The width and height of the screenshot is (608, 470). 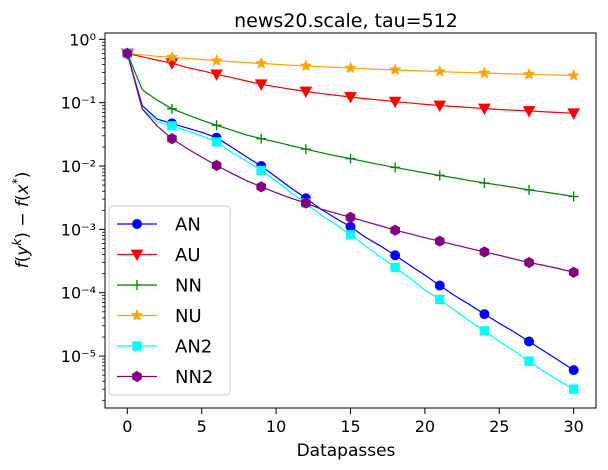 I want to click on legend-item-nn2: NN2, so click(x=165, y=377).